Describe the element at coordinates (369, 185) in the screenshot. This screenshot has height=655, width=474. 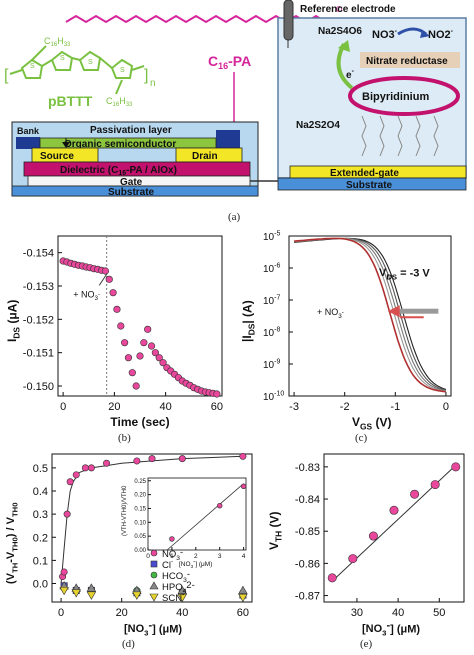
I see `substrate-right-label: Substrate` at that location.